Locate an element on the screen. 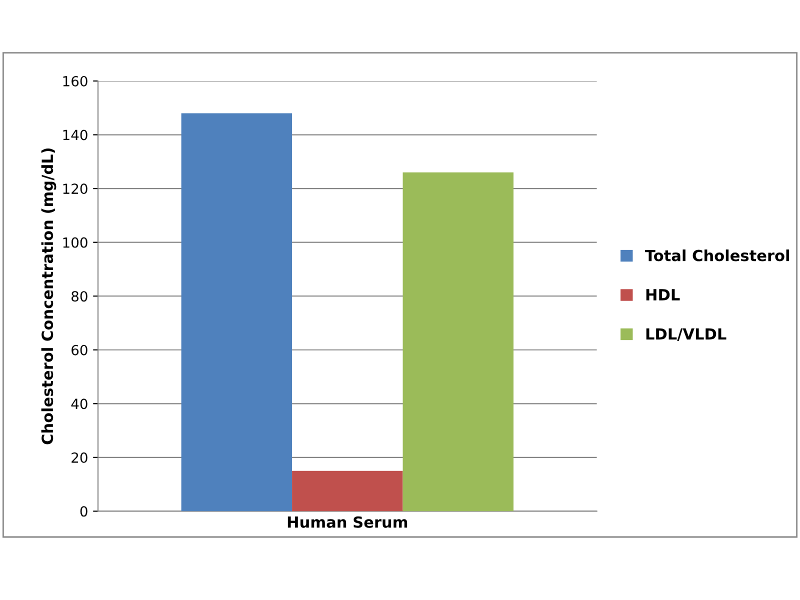 Image resolution: width=800 pixels, height=600 pixels. y-tick-label: 20 is located at coordinates (80, 457).